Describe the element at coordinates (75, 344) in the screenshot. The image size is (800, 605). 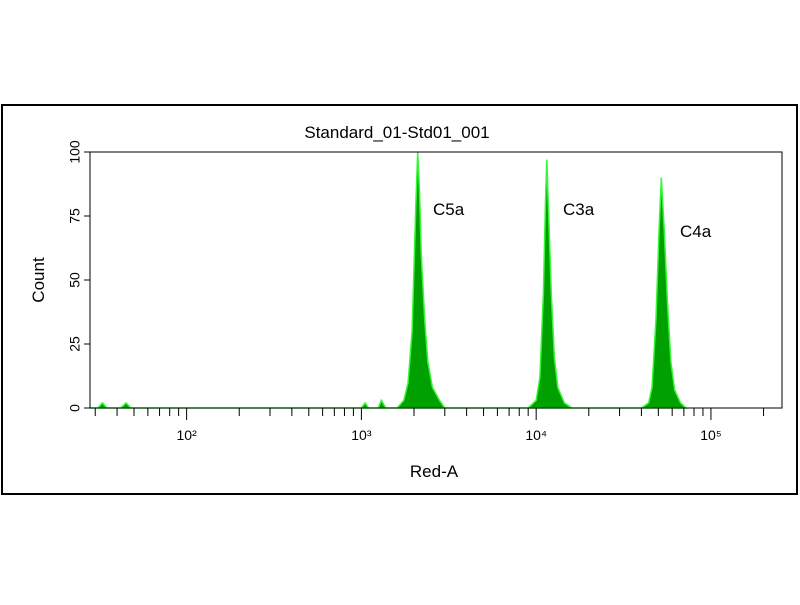
I see `y-tick-label: 25` at that location.